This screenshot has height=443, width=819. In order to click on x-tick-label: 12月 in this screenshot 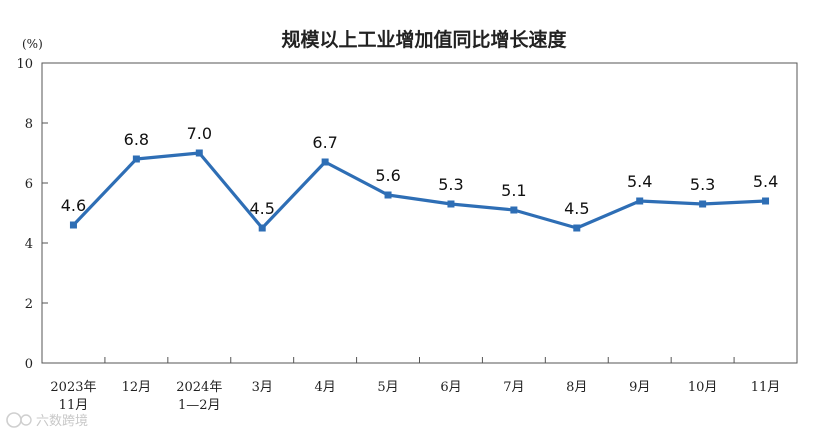, I will do `click(137, 387)`.